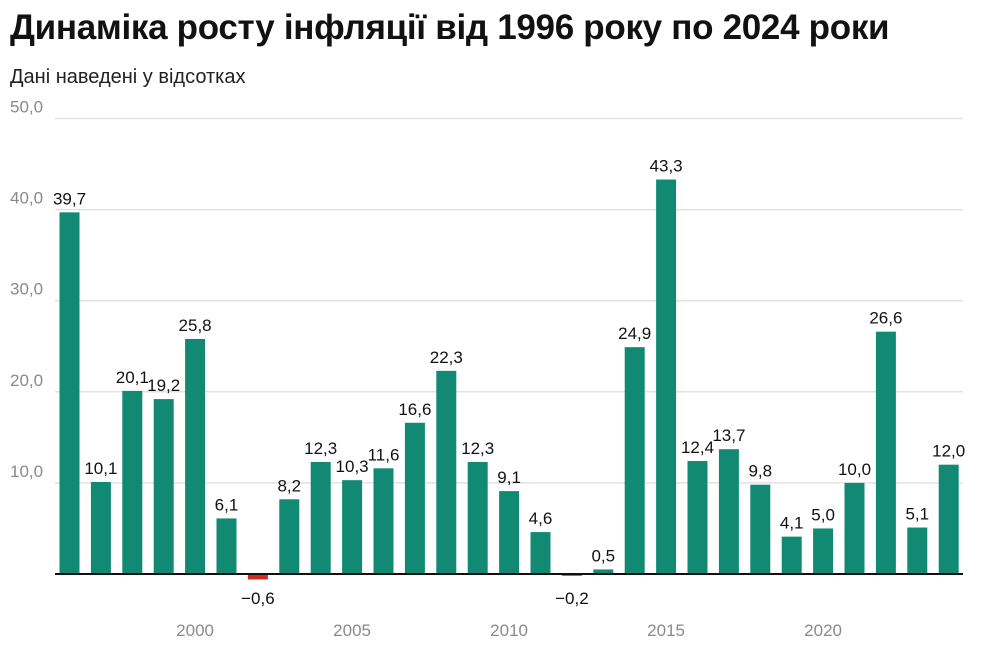 Image resolution: width=1000 pixels, height=662 pixels. I want to click on data-label: 24,9, so click(634, 333).